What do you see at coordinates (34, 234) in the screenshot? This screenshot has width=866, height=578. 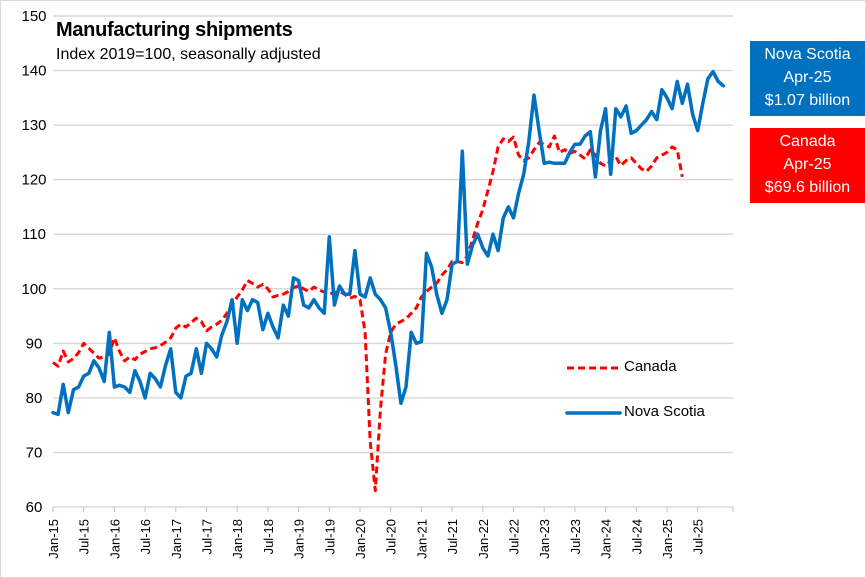 I see `y-tick-label: 110` at bounding box center [34, 234].